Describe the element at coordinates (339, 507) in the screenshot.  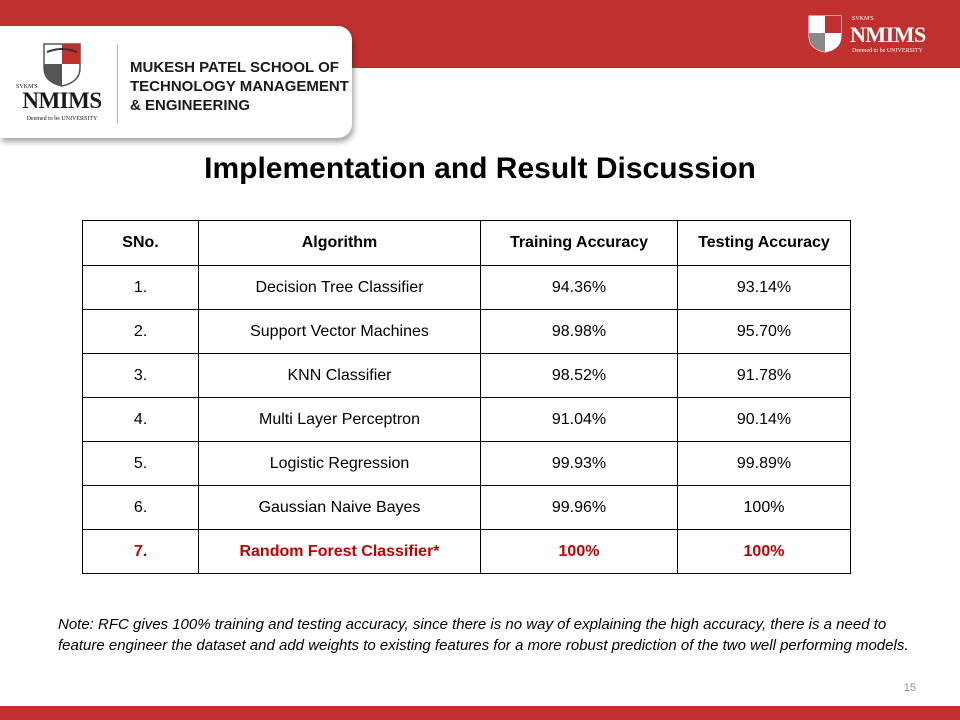
I see `cell-algorithm: Gaussian Naive Bayes` at that location.